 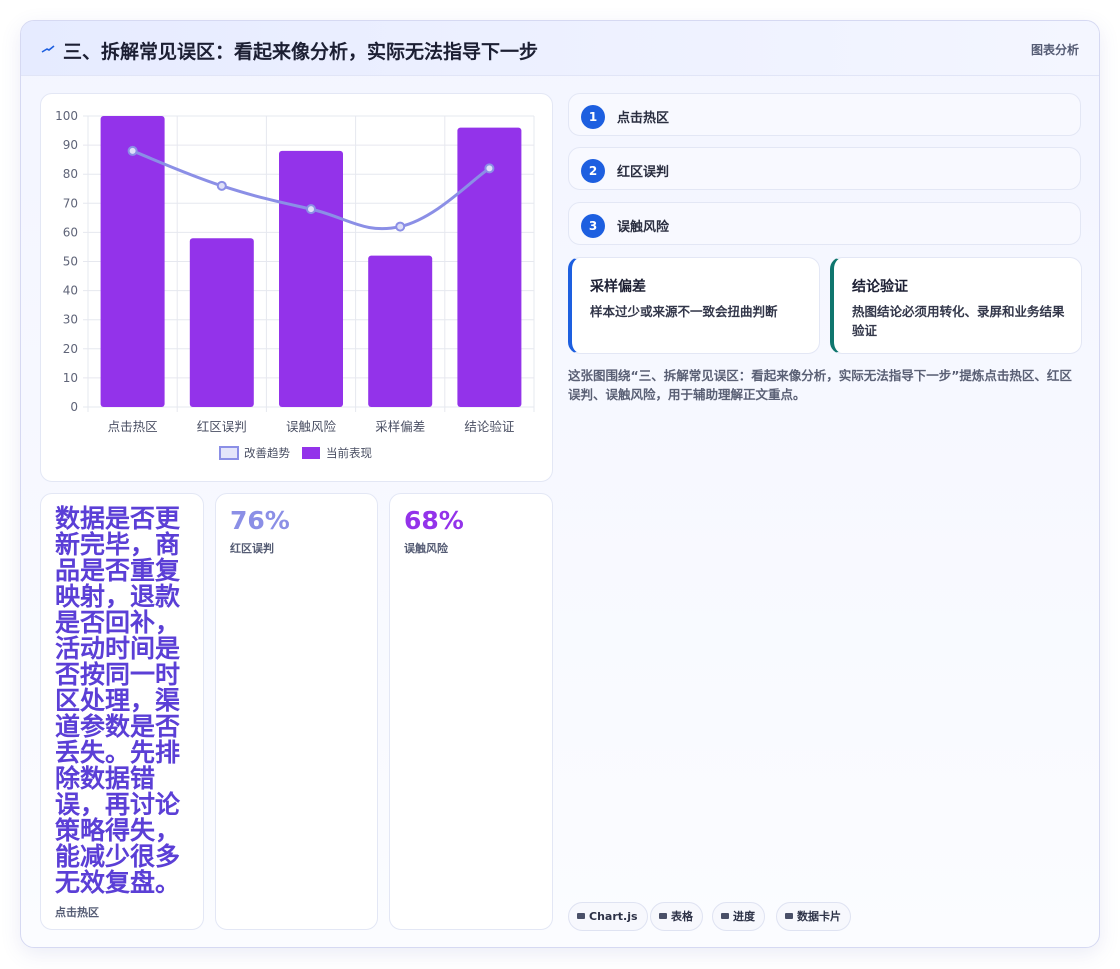 I want to click on stat-value: 76%, so click(x=260, y=520).